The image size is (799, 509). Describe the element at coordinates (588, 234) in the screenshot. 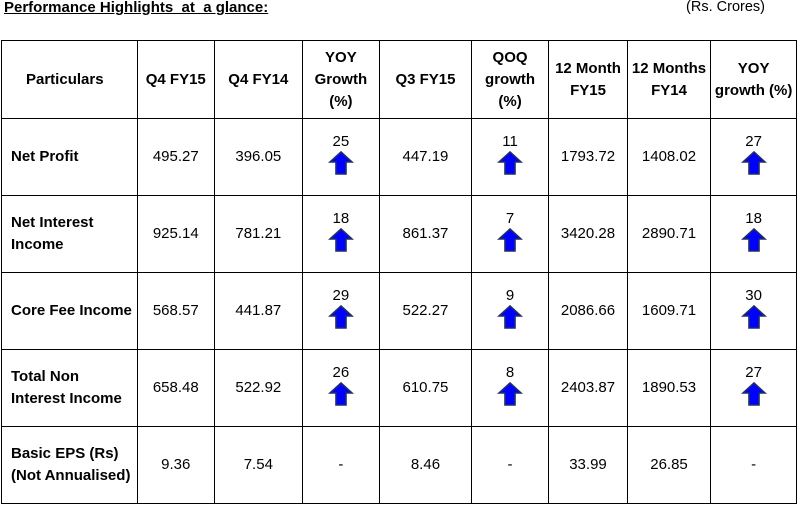

I see `table-cell: 3420.28` at that location.